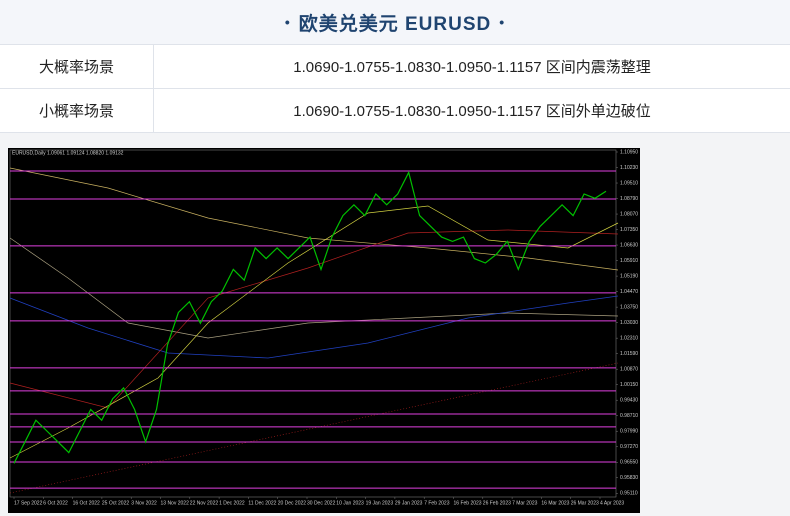  Describe the element at coordinates (86, 503) in the screenshot. I see `x-tick-label: 16 Oct 2022` at that location.